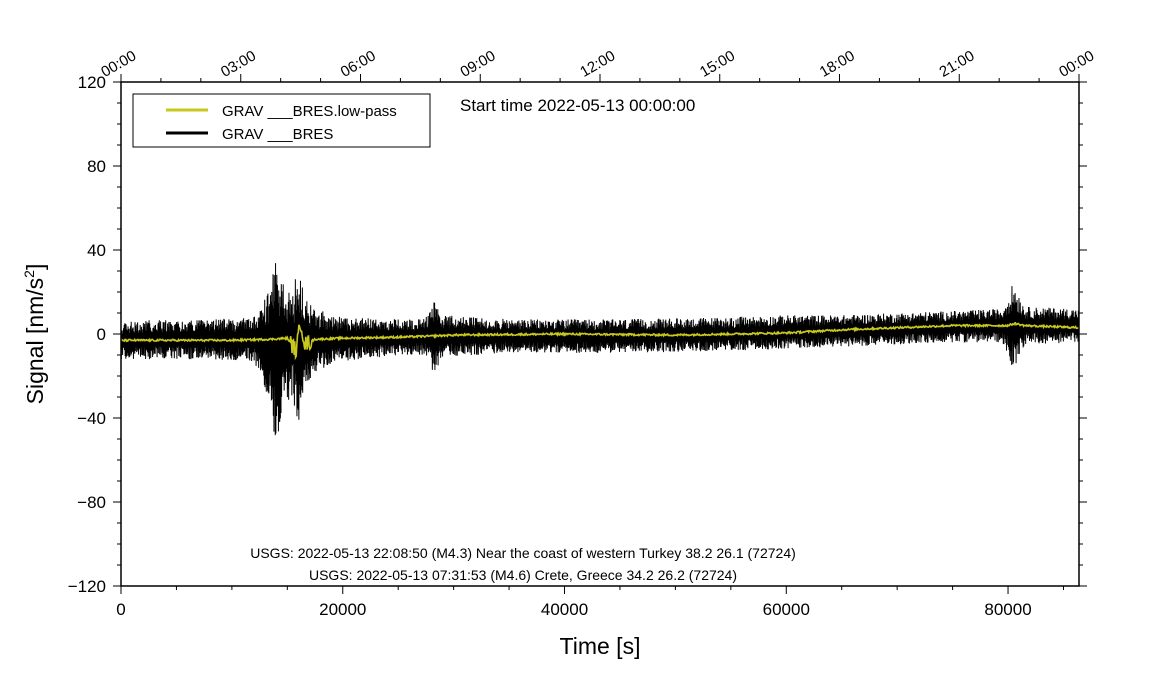  What do you see at coordinates (717, 63) in the screenshot?
I see `top-tick-label: 15:00` at bounding box center [717, 63].